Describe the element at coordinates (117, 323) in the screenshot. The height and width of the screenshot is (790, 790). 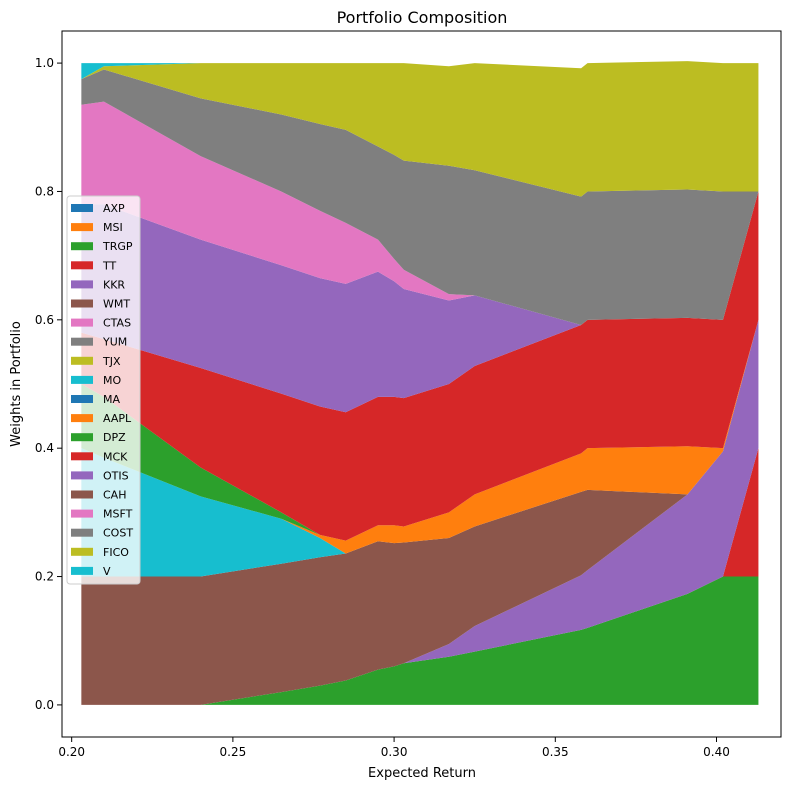
I see `legend-label-ctas: CTAS` at that location.